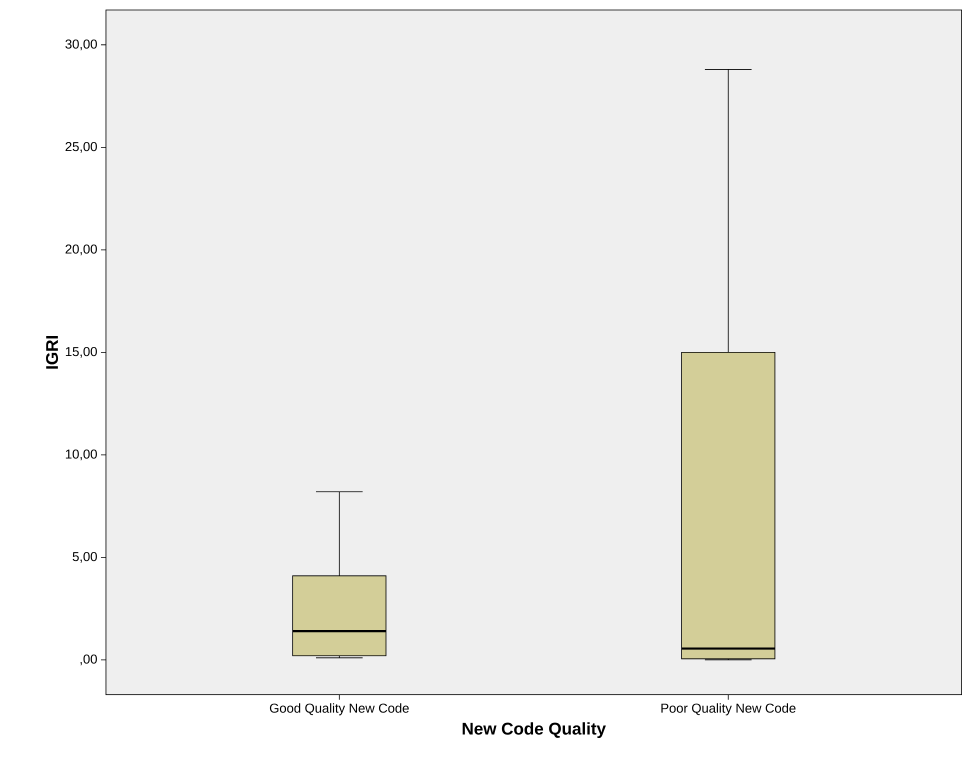  I want to click on x-axis-title: New Code Quality, so click(534, 730).